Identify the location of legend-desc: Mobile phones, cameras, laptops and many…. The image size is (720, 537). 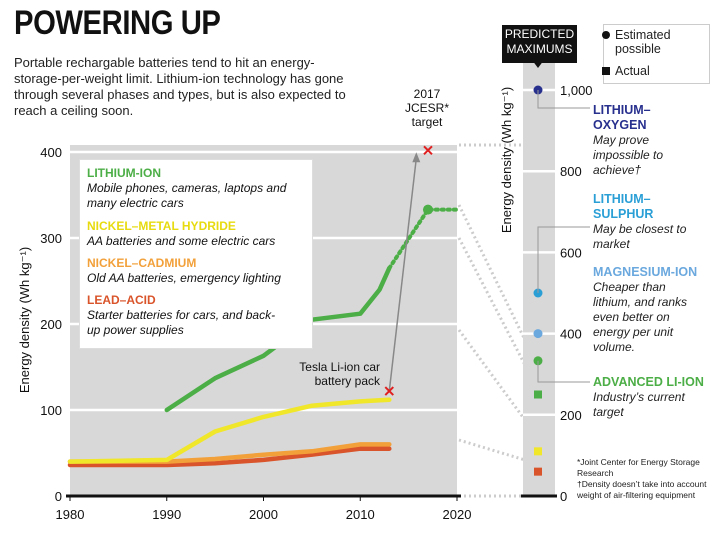
(187, 195).